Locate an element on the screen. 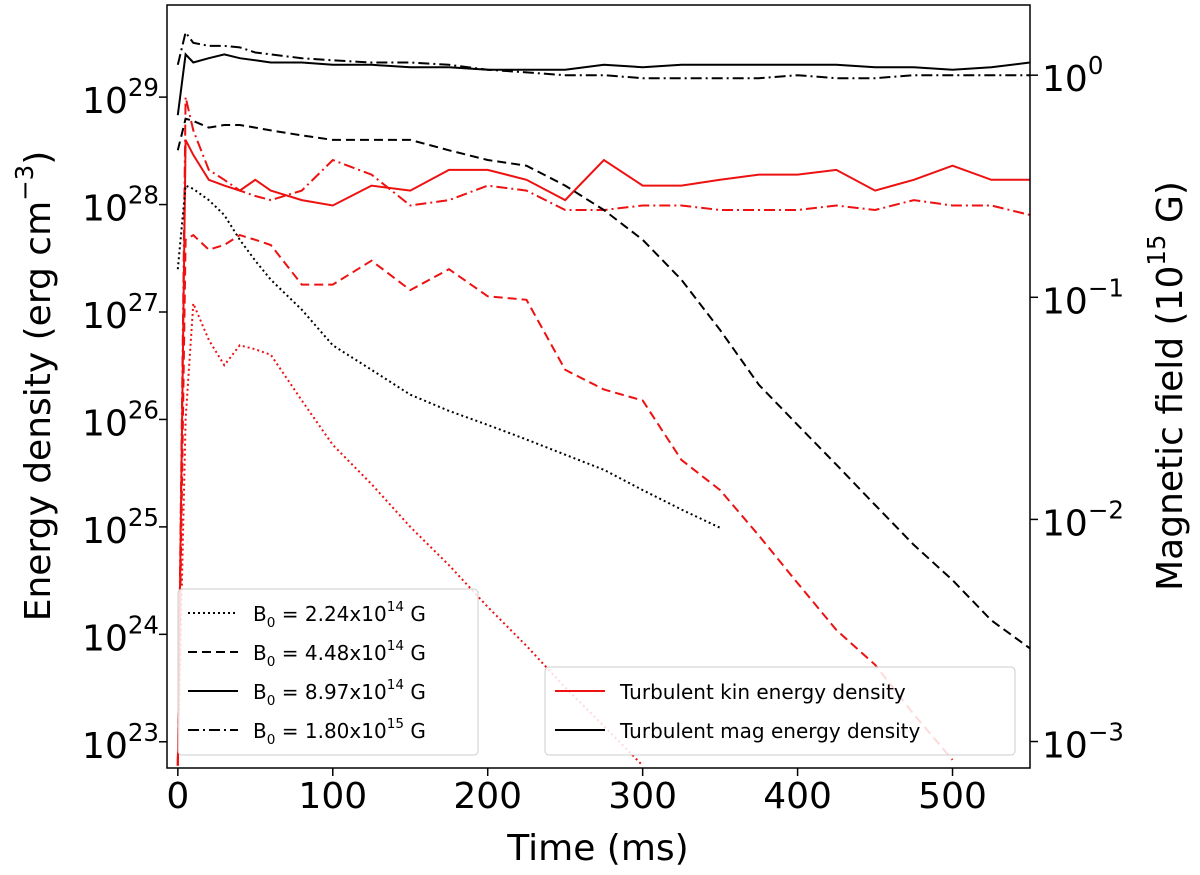 The height and width of the screenshot is (875, 1200). x-tick-label: 0 is located at coordinates (177, 796).